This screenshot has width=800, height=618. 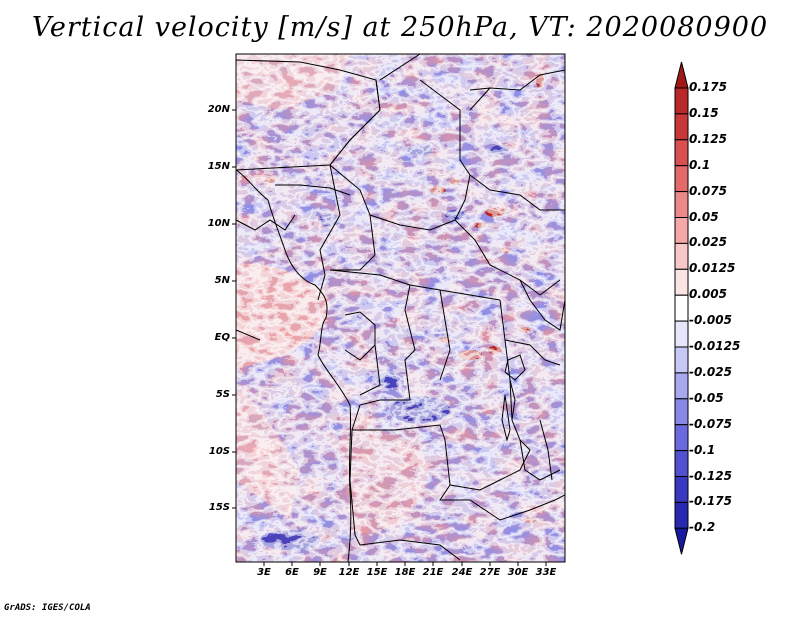 I want to click on lon-label-12e: 12E, so click(x=349, y=572).